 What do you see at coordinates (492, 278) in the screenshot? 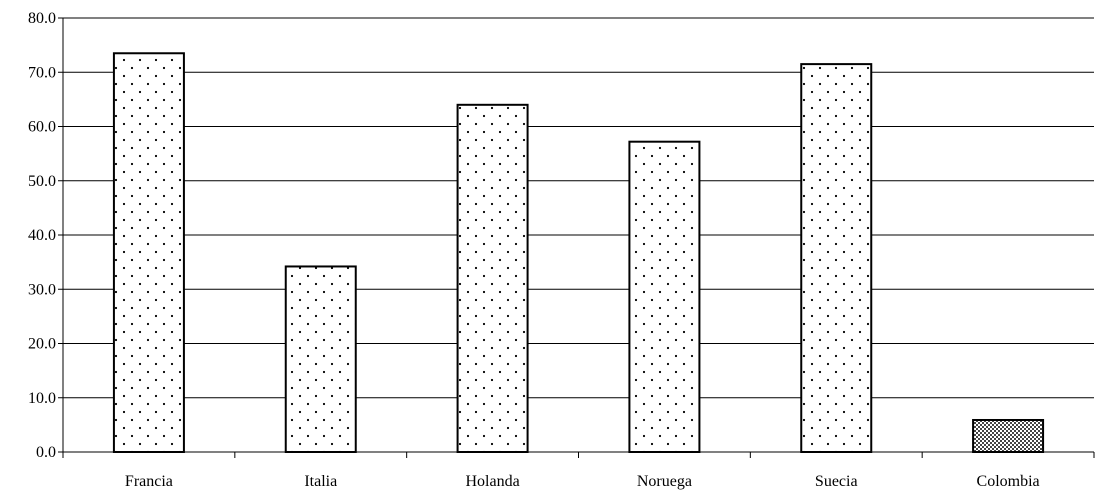
I see `bar-holanda` at bounding box center [492, 278].